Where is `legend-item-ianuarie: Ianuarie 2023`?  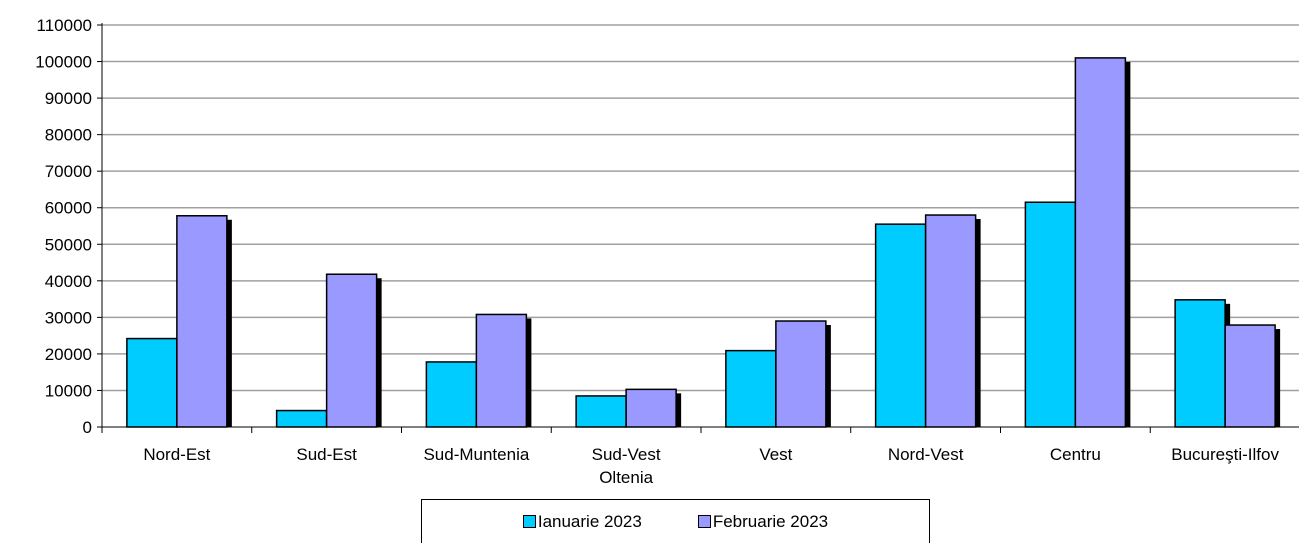 legend-item-ianuarie: Ianuarie 2023 is located at coordinates (582, 521).